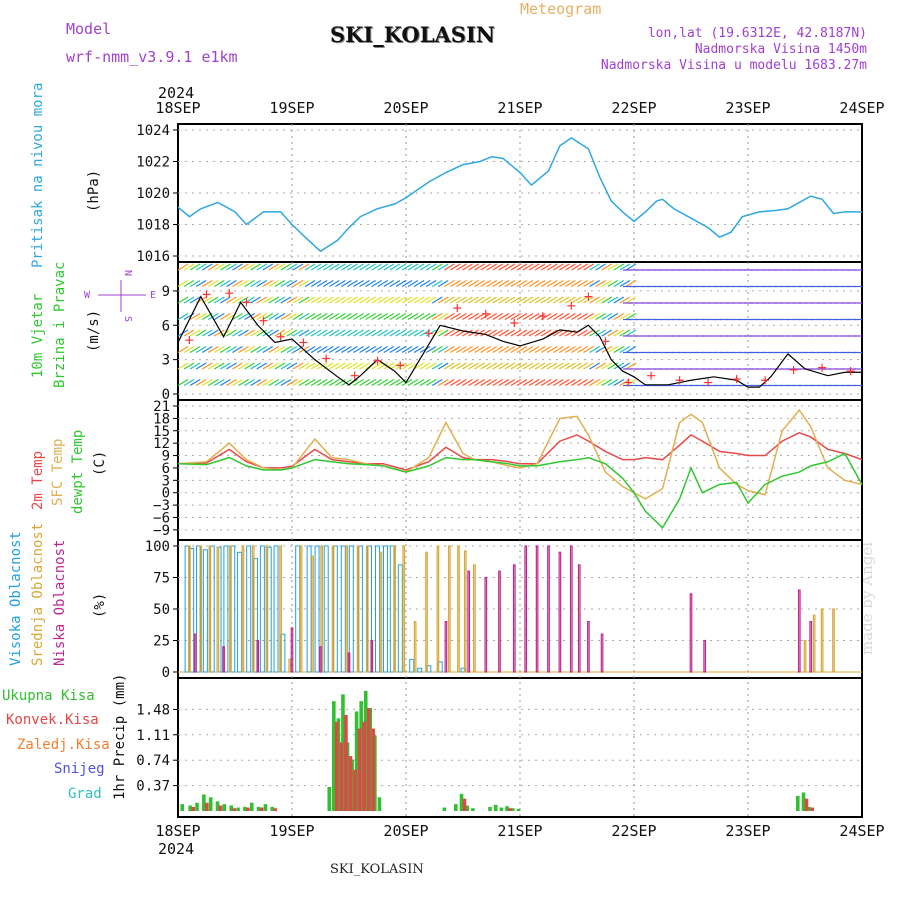  What do you see at coordinates (153, 226) in the screenshot?
I see `tick-label-pressure: 1018` at bounding box center [153, 226].